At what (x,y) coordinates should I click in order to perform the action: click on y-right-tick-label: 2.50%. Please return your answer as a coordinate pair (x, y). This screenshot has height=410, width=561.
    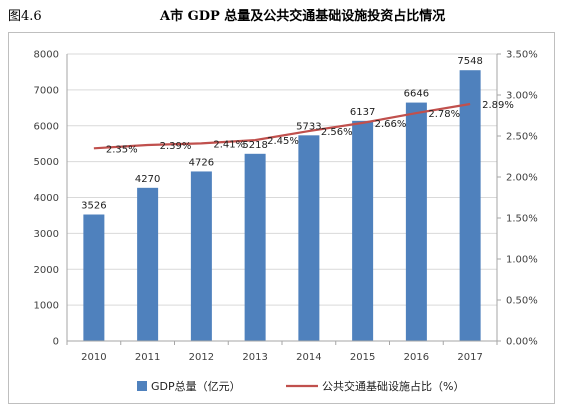
    Looking at the image, I should click on (522, 137).